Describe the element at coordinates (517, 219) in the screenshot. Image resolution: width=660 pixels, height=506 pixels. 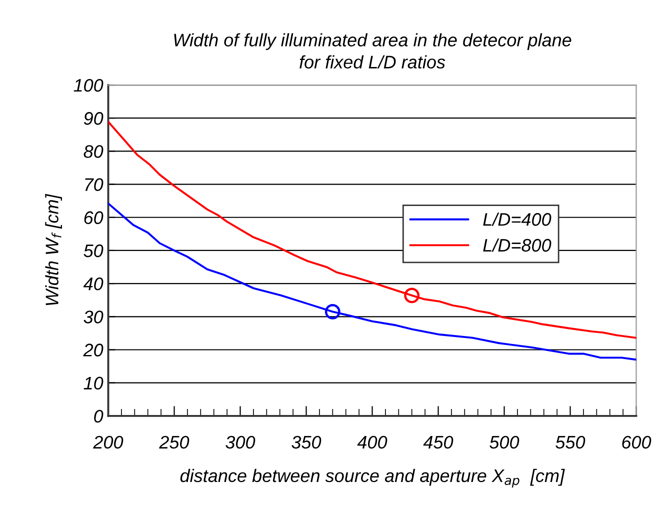
I see `legend-label: L/D=400` at that location.